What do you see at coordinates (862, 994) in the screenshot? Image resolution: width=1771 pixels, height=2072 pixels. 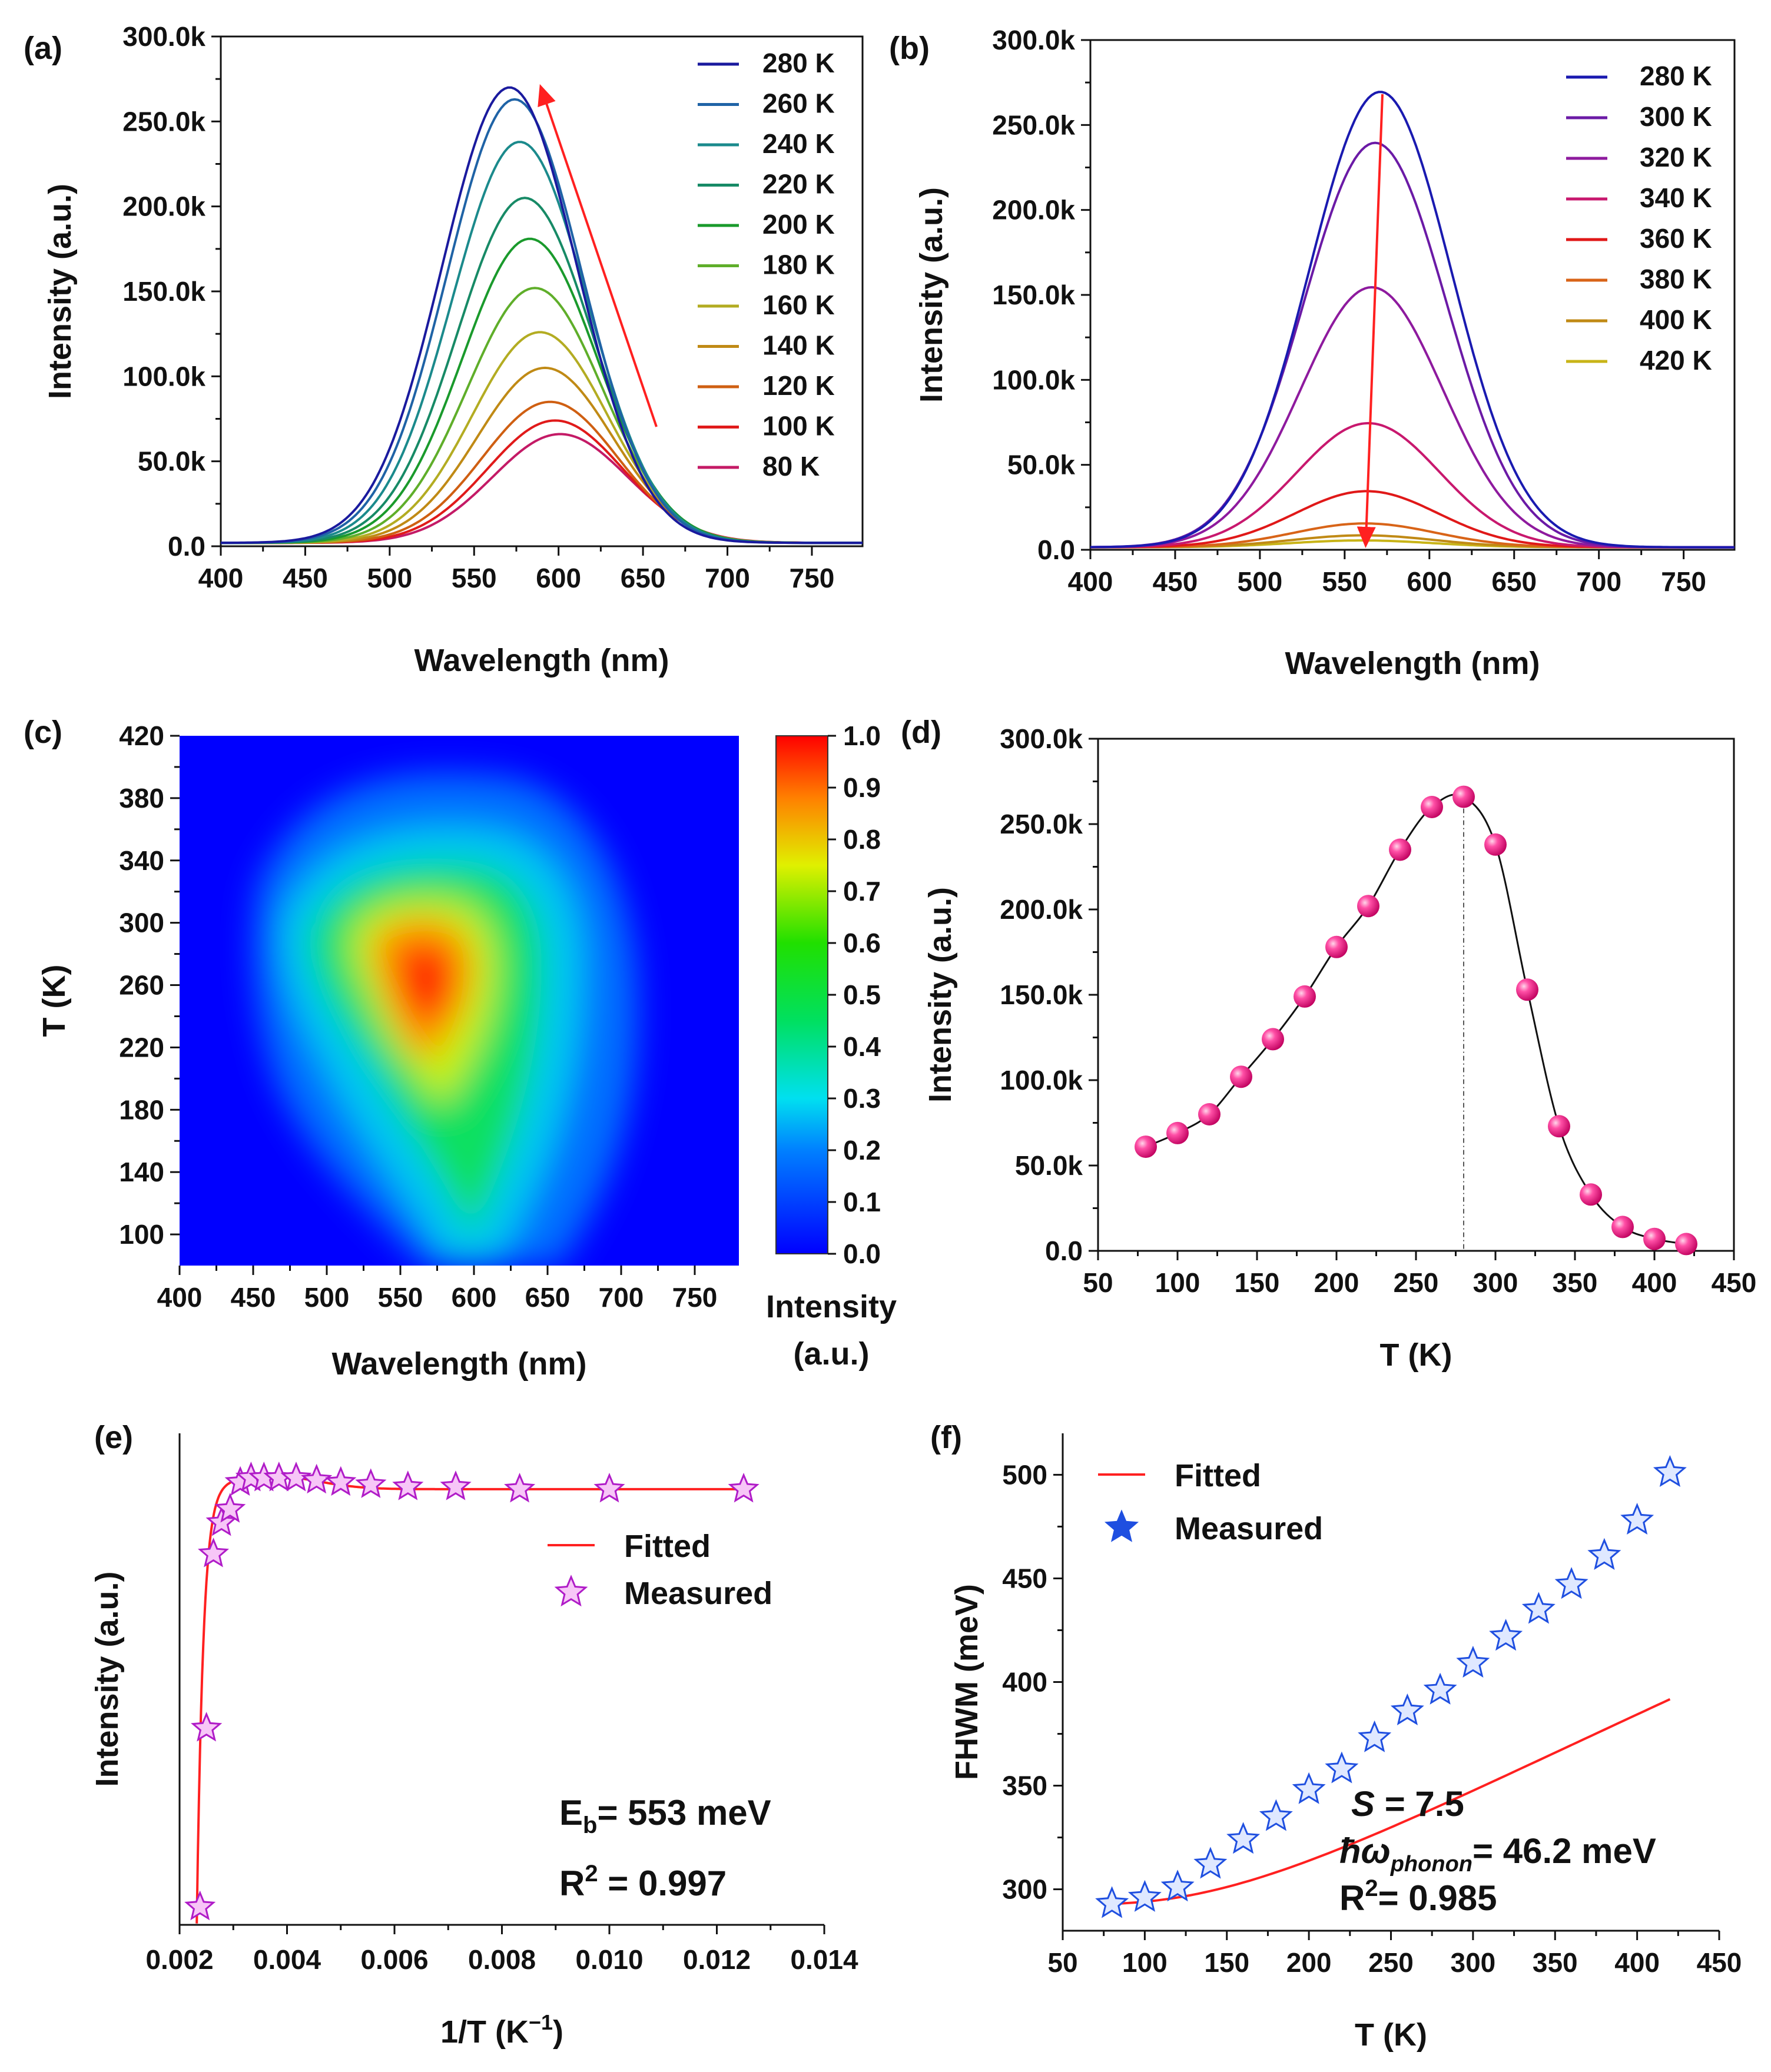 I see `colorbar-tick-label: 0.5` at bounding box center [862, 994].